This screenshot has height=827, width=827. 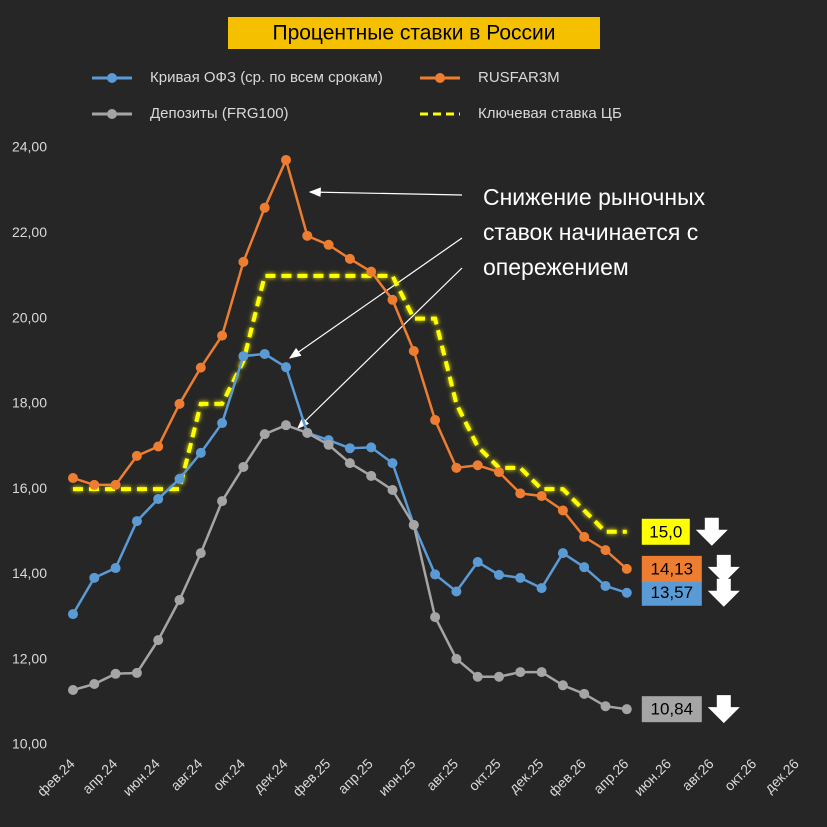 What do you see at coordinates (29, 147) in the screenshot?
I see `y-tick-label: 24,00` at bounding box center [29, 147].